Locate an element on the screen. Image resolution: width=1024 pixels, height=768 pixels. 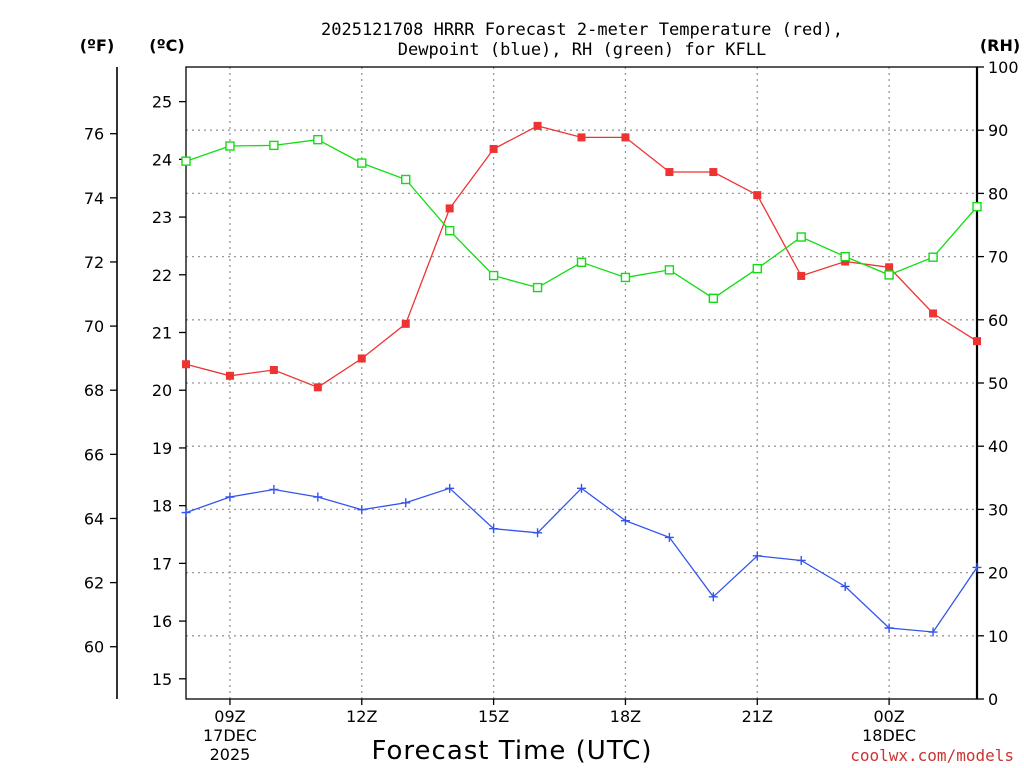
x-tick-label: 21Z is located at coordinates (757, 716).